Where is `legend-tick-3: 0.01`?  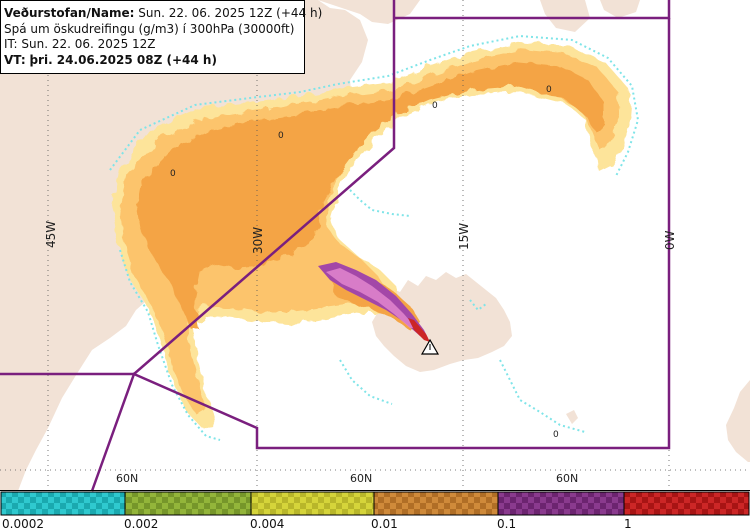 legend-tick-3: 0.01 is located at coordinates (384, 524).